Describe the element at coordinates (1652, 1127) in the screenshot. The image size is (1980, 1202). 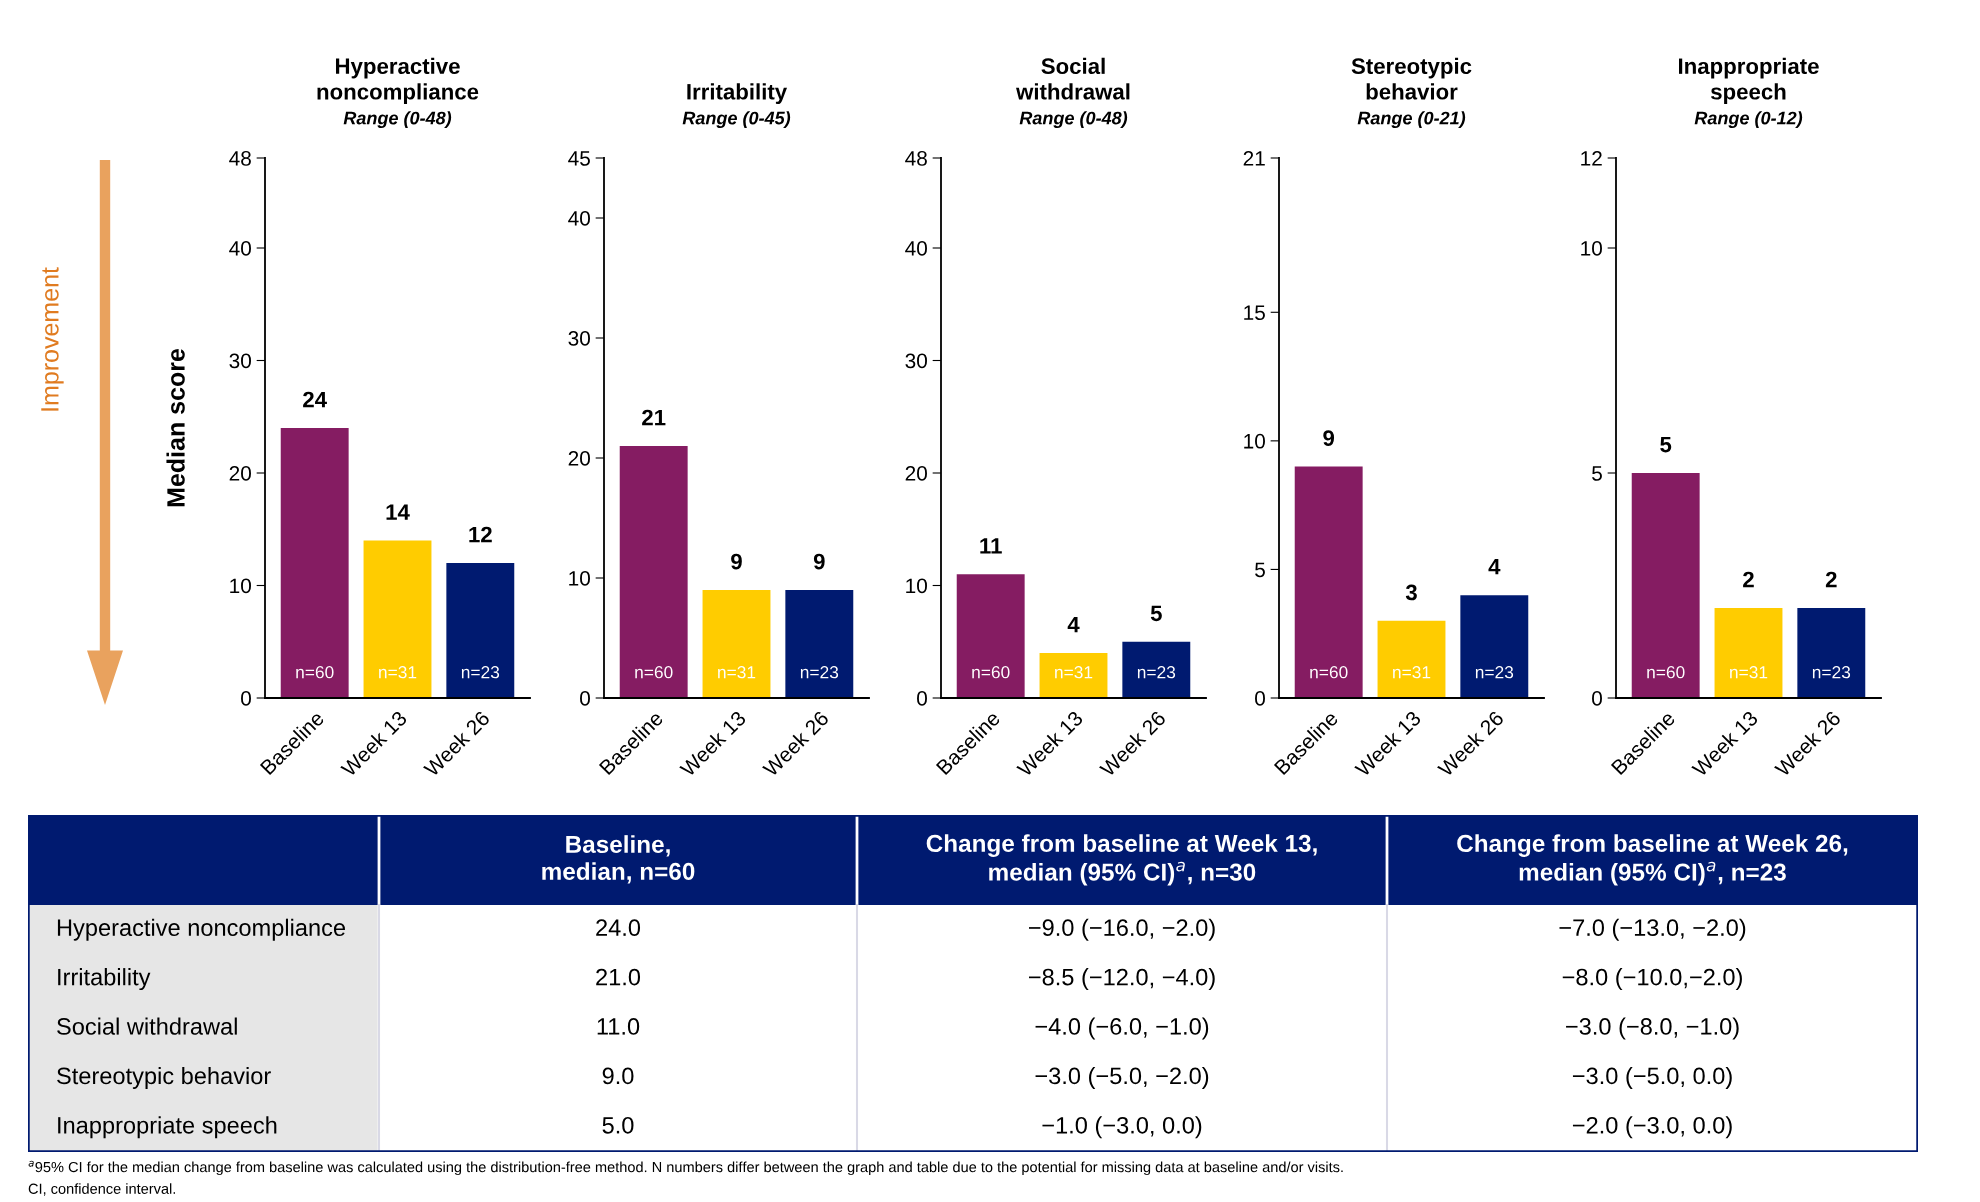
I see `text: −2.0 (−3.0, 0.0)` at that location.